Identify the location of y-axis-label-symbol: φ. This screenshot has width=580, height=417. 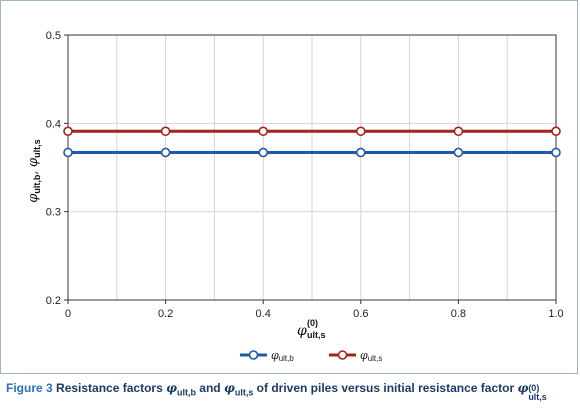
(33, 198).